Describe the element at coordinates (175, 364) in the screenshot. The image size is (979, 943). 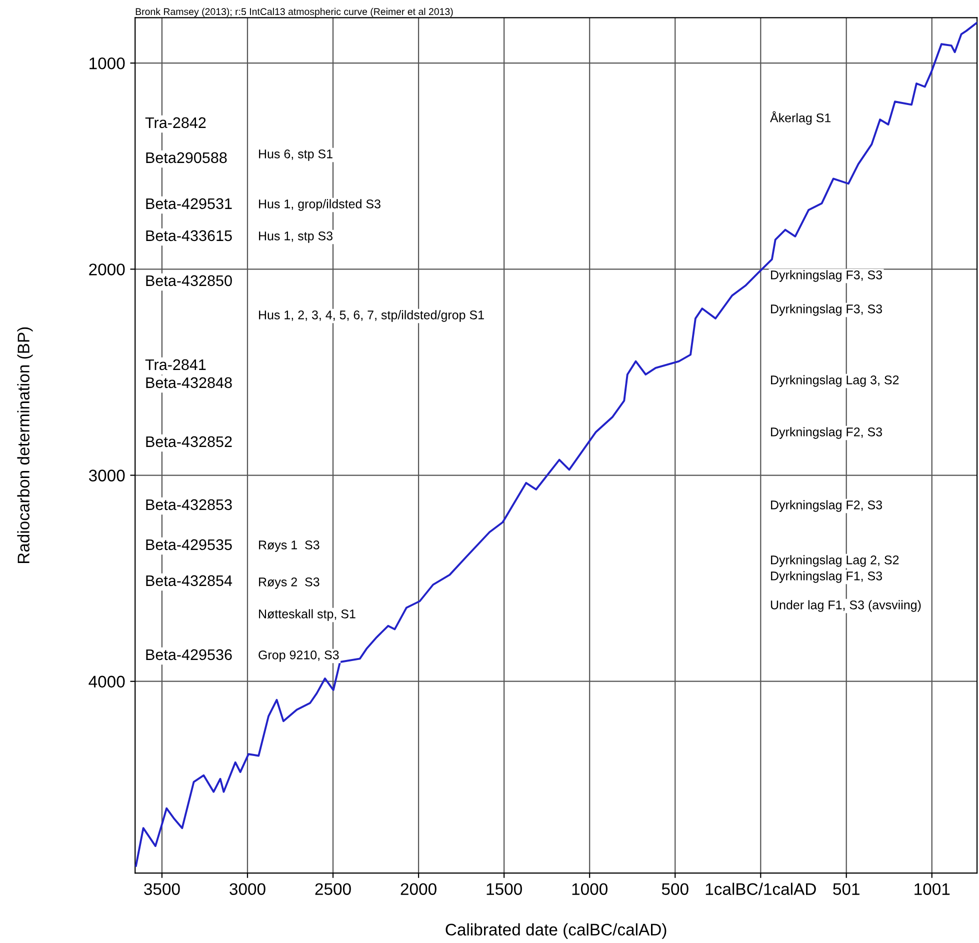
I see `annotation: Tra-2841` at that location.